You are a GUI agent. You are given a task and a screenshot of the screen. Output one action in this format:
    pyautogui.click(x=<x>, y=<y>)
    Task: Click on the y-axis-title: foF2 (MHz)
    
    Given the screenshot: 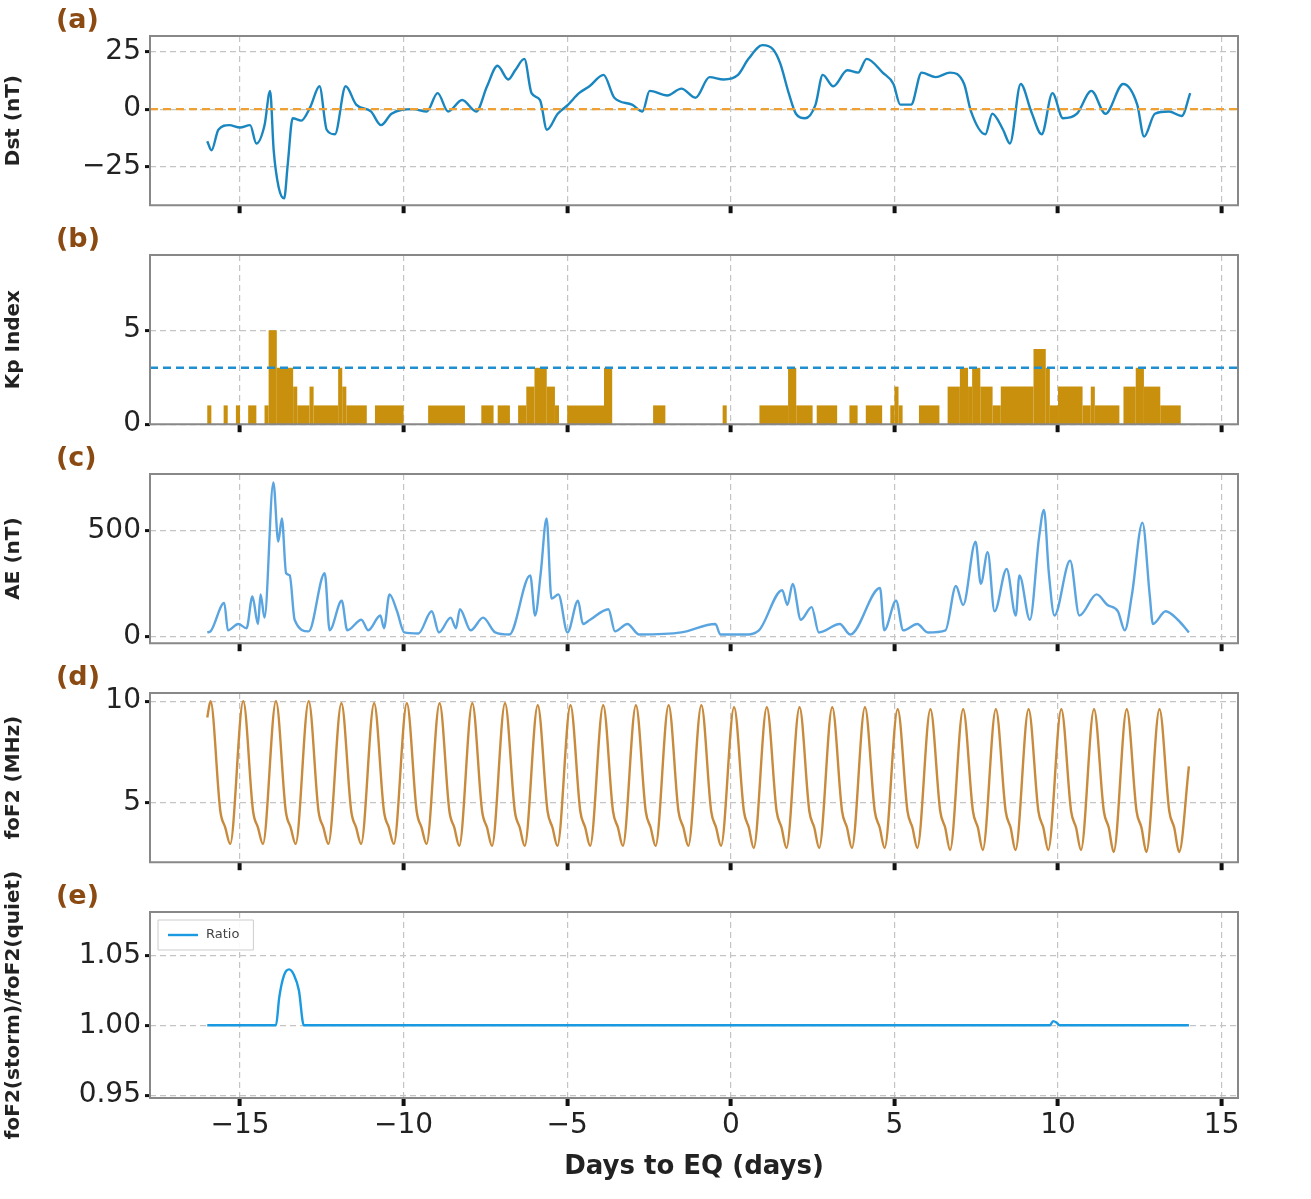 What is the action you would take?
    pyautogui.click(x=12, y=777)
    